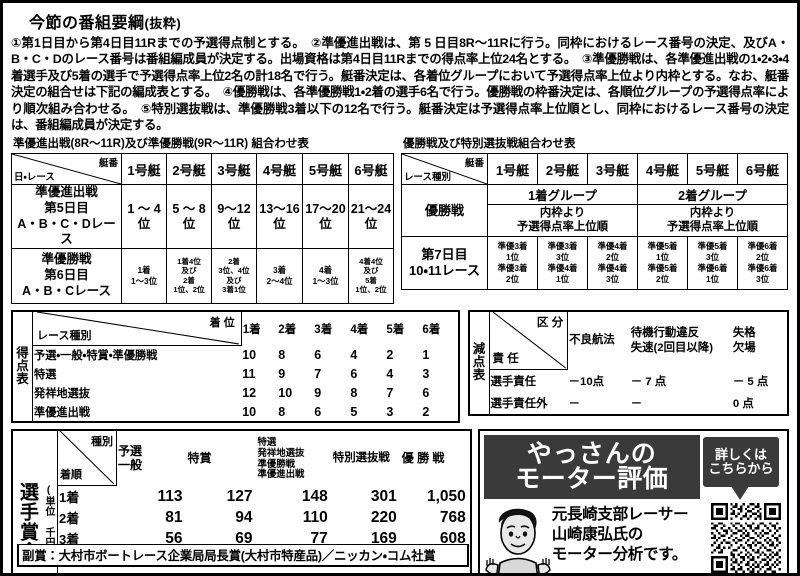 This screenshot has width=800, height=576. I want to click on points-row-2-v4: 7, so click(390, 392).